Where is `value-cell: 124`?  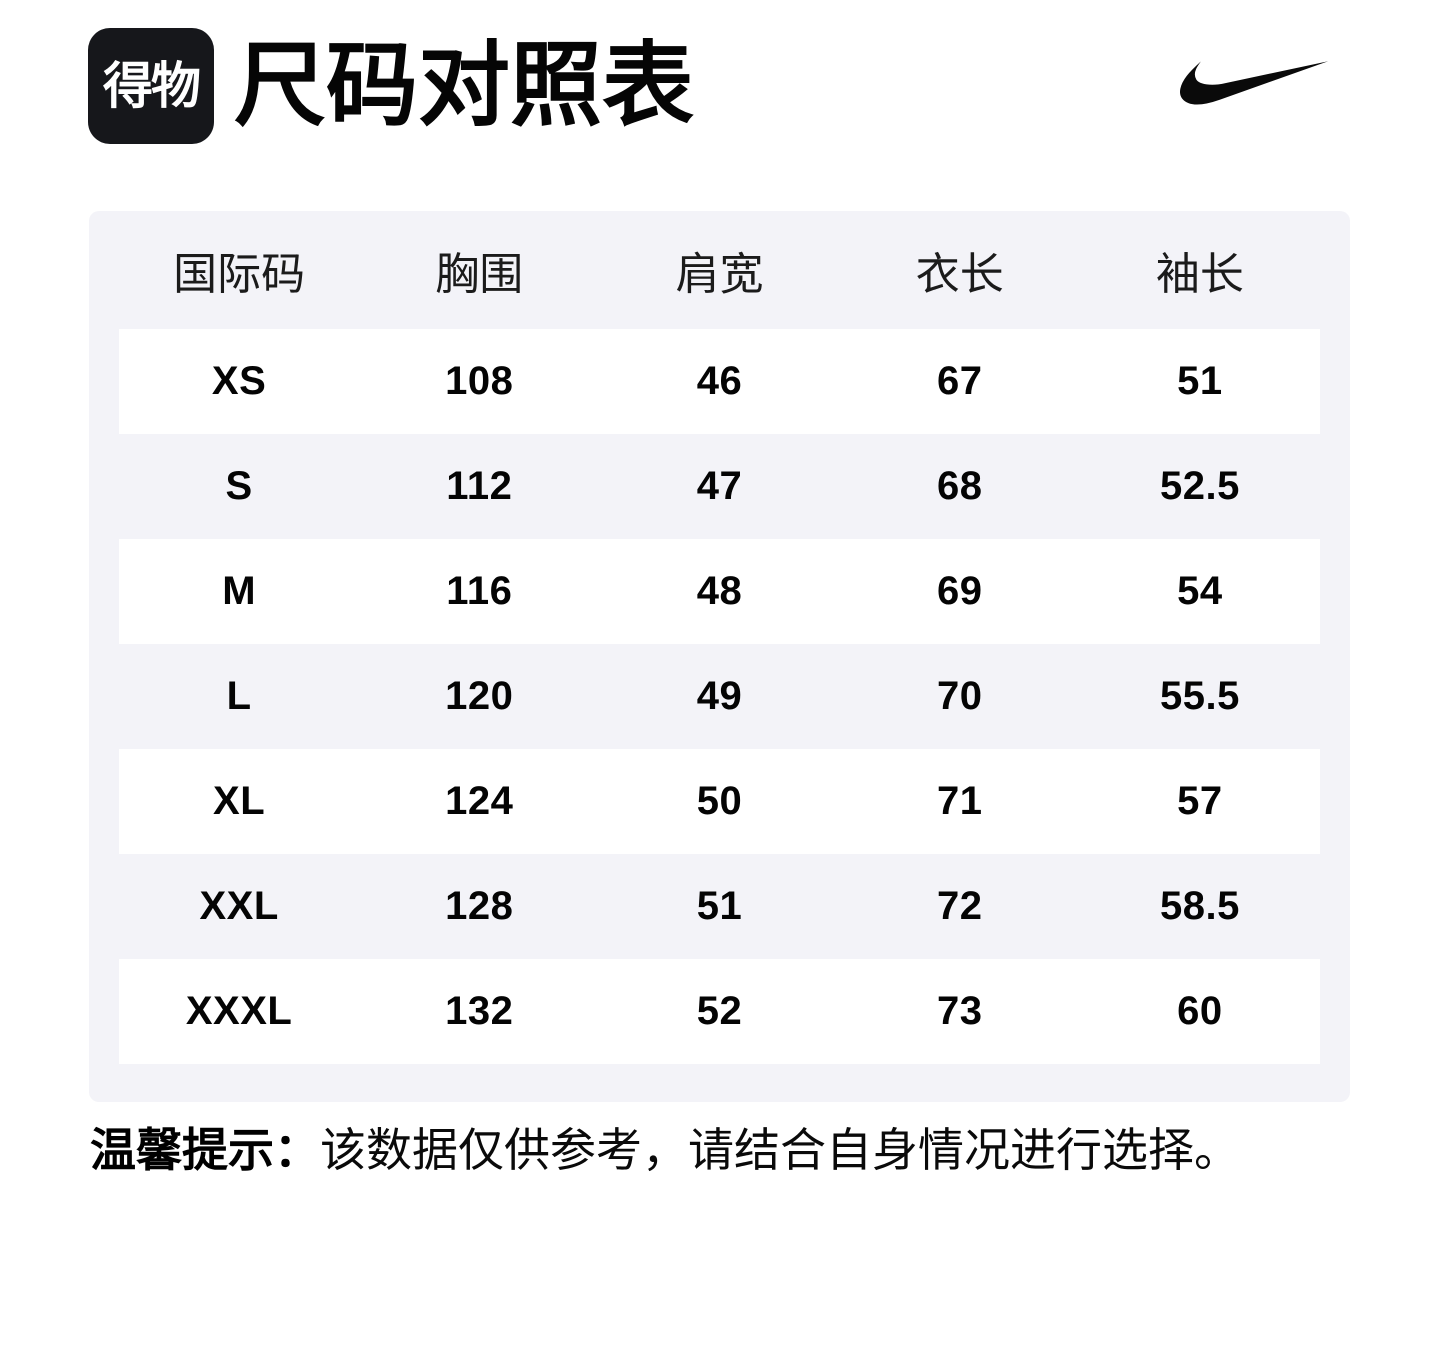
value-cell: 124 is located at coordinates (479, 801).